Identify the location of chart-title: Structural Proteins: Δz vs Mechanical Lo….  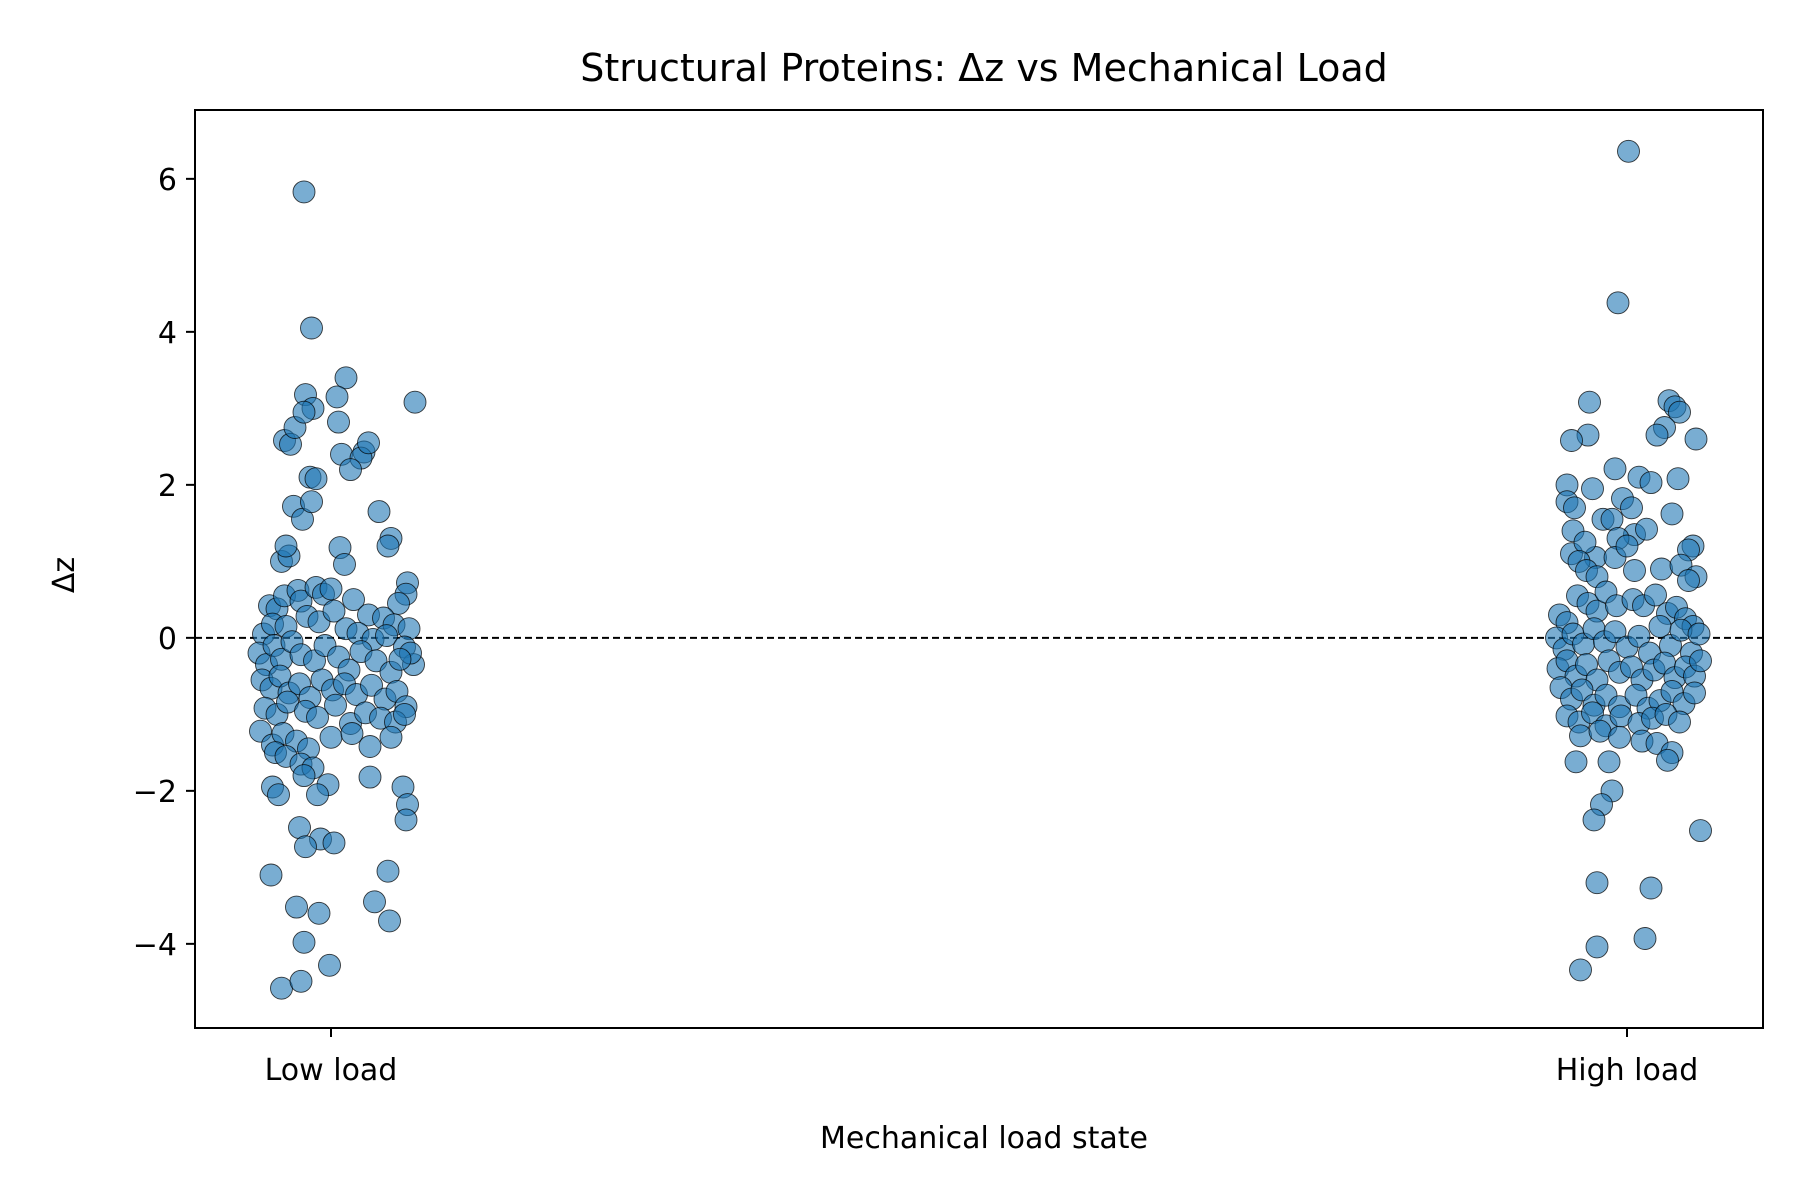
(983, 68).